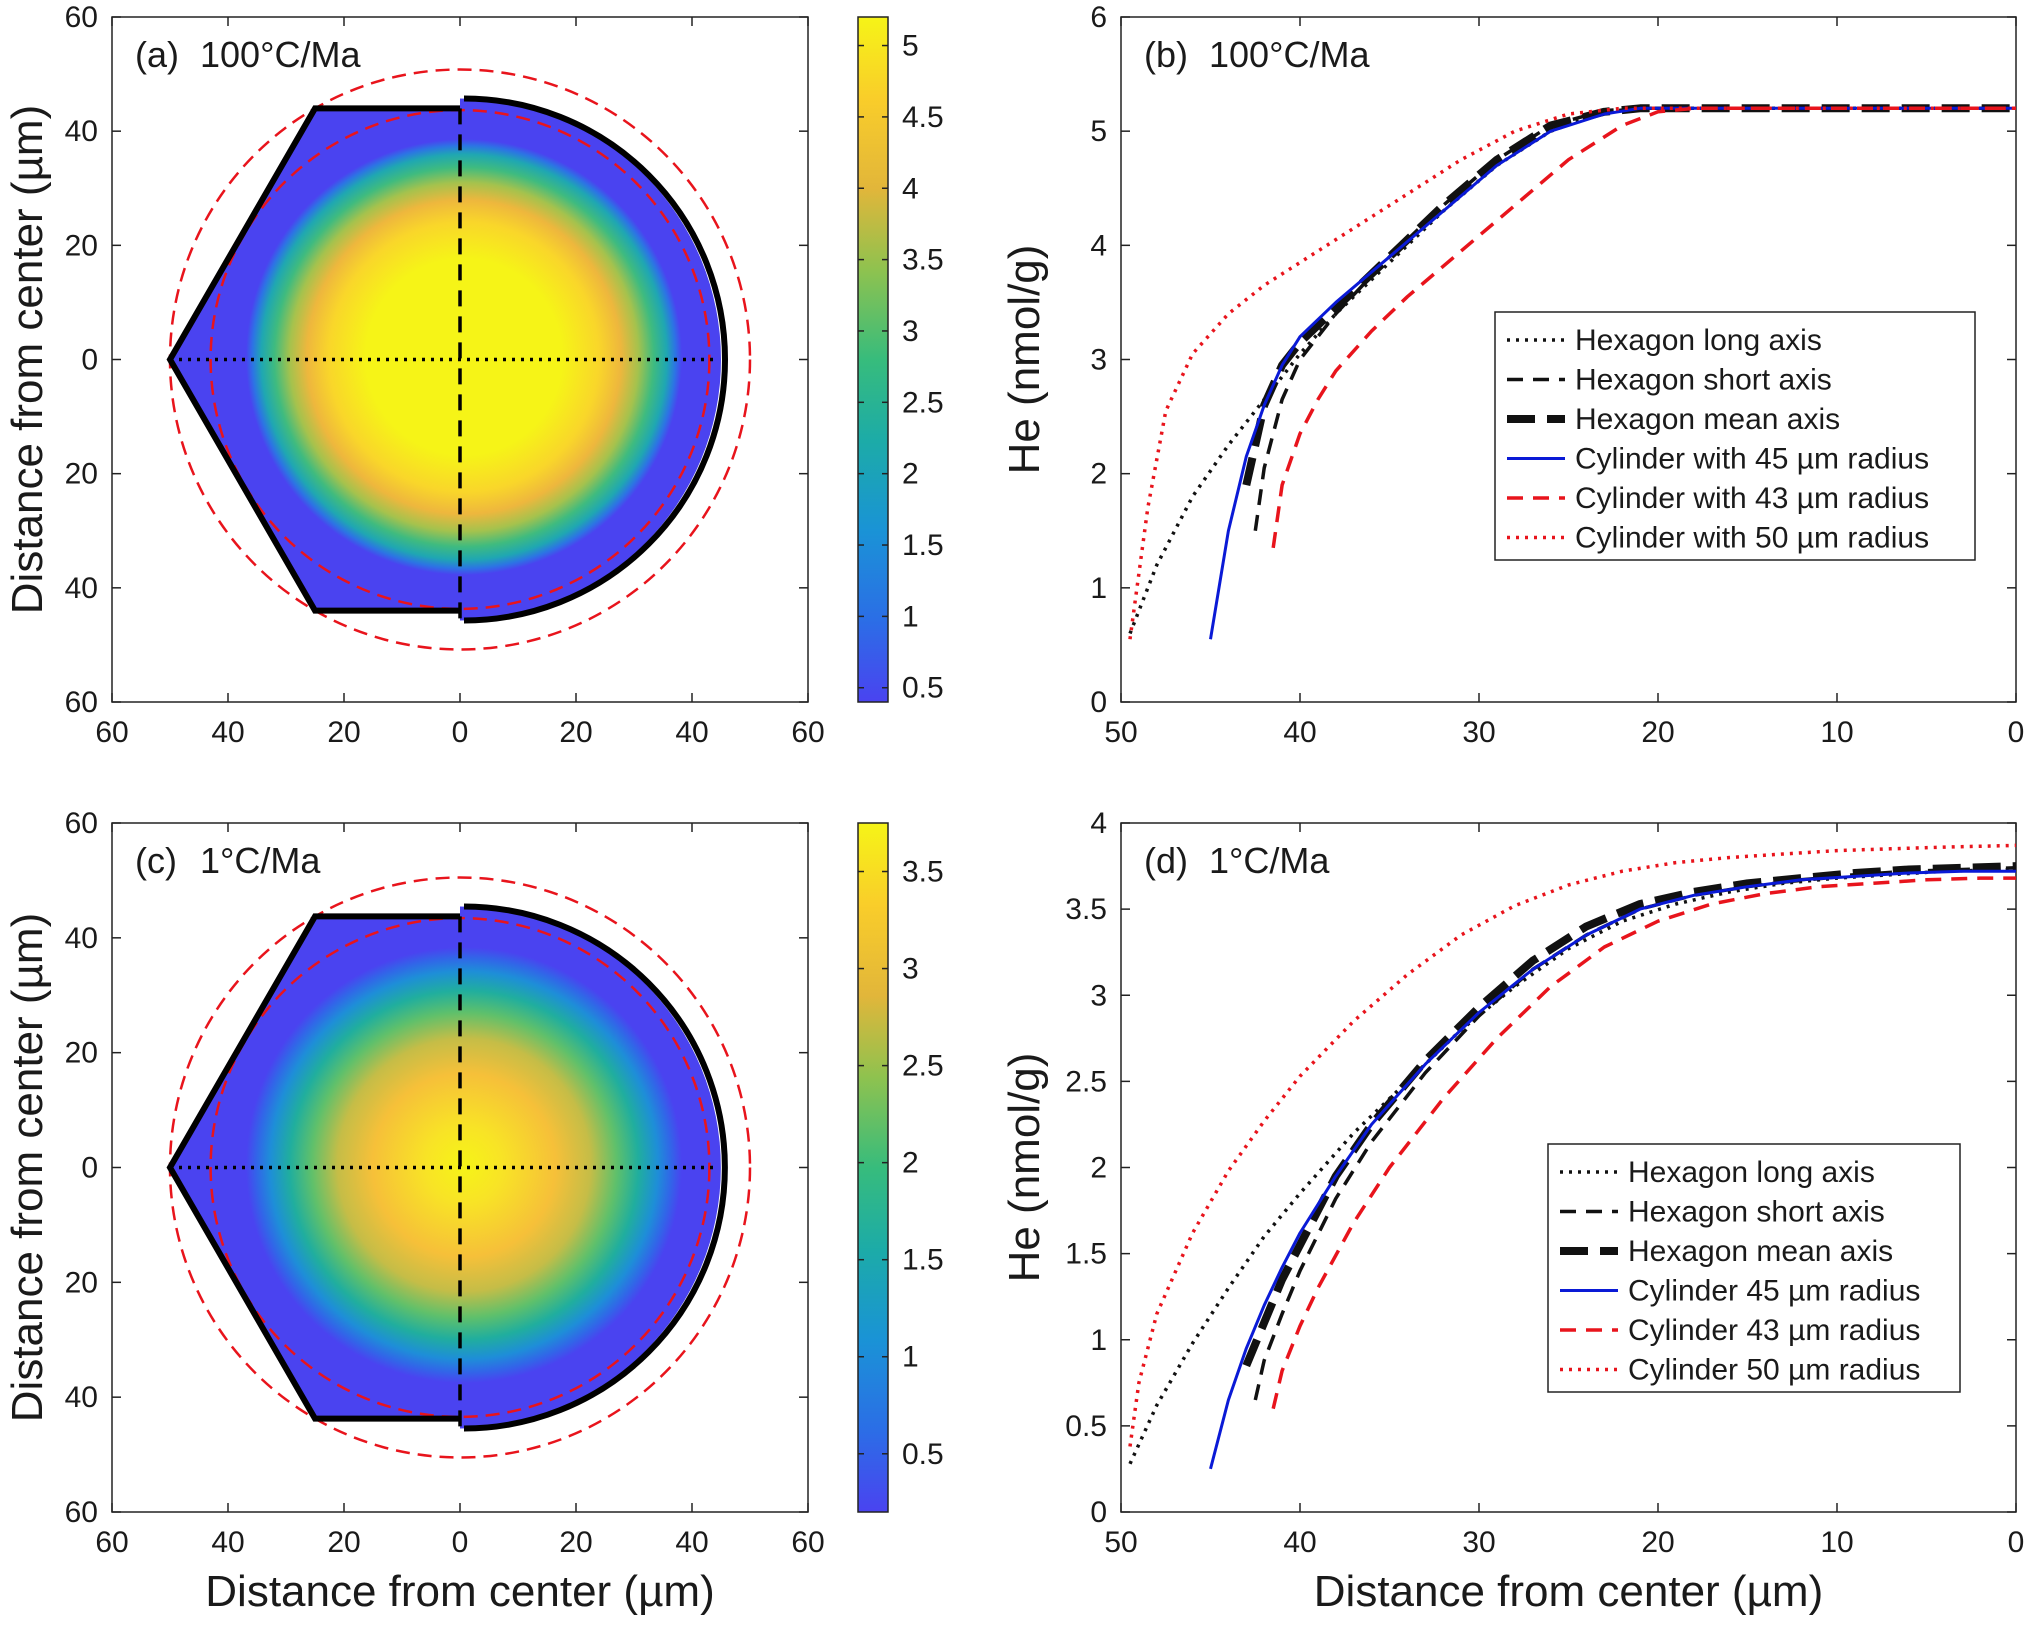 The height and width of the screenshot is (1631, 2028). What do you see at coordinates (1752, 538) in the screenshot?
I see `legend-entry: Cylinder with 50 µm radius` at bounding box center [1752, 538].